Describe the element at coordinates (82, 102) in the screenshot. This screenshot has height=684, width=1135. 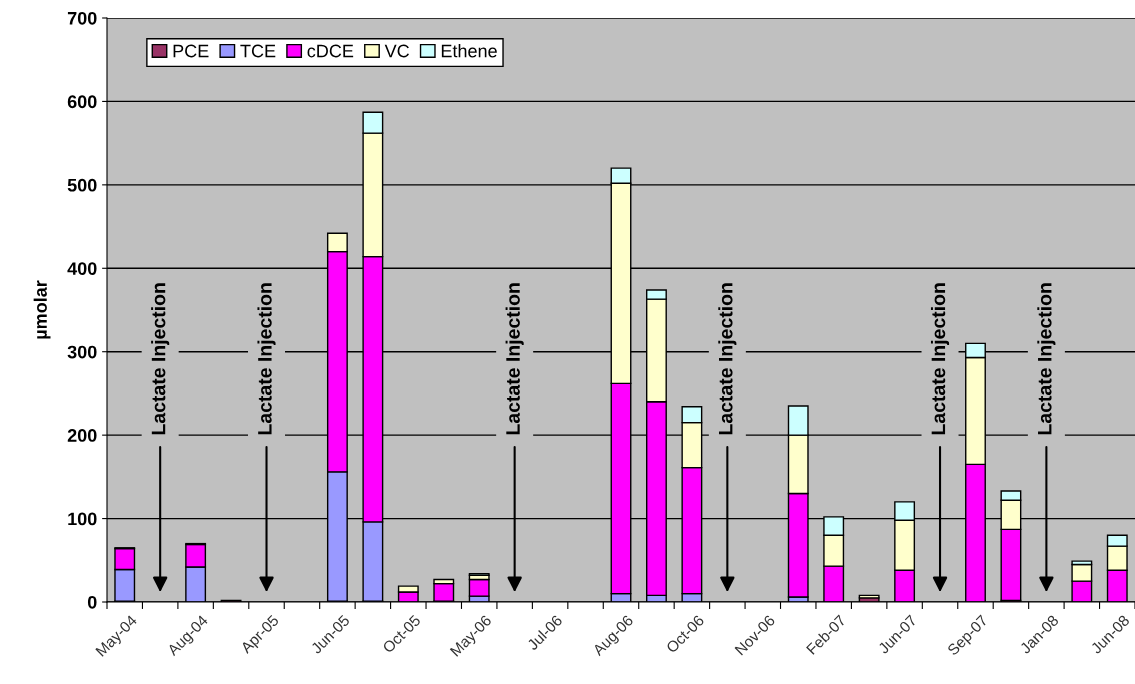
I see `y-tick-label: 600` at that location.